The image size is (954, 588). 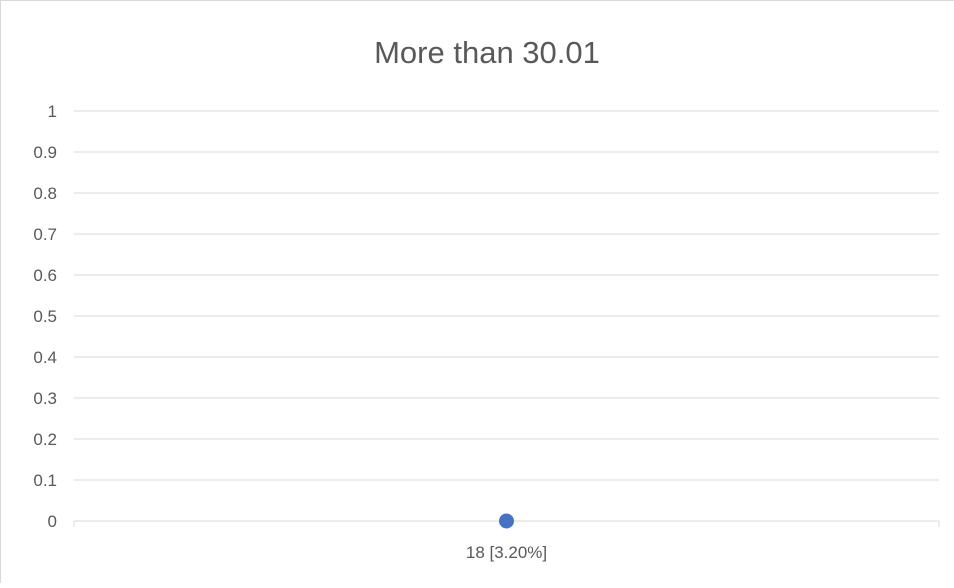 I want to click on y-tick-label: 0.9, so click(x=45, y=152).